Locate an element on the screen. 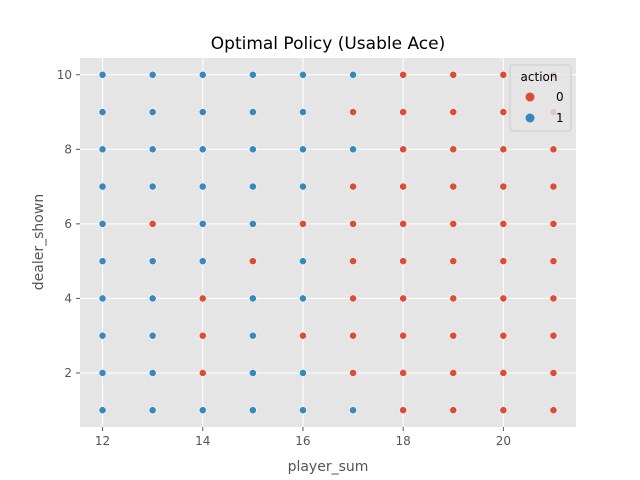 This screenshot has width=640, height=480. chart-title: Optimal Policy (Usable Ace) is located at coordinates (328, 44).